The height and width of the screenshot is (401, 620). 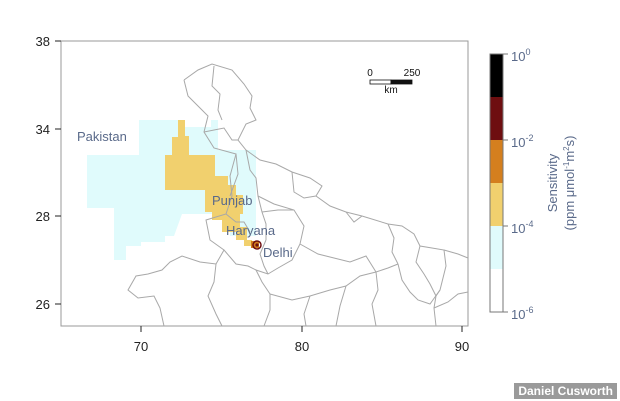 What do you see at coordinates (569, 183) in the screenshot?
I see `colorbar-title-line2: (ppm μmol-1m2s)` at bounding box center [569, 183].